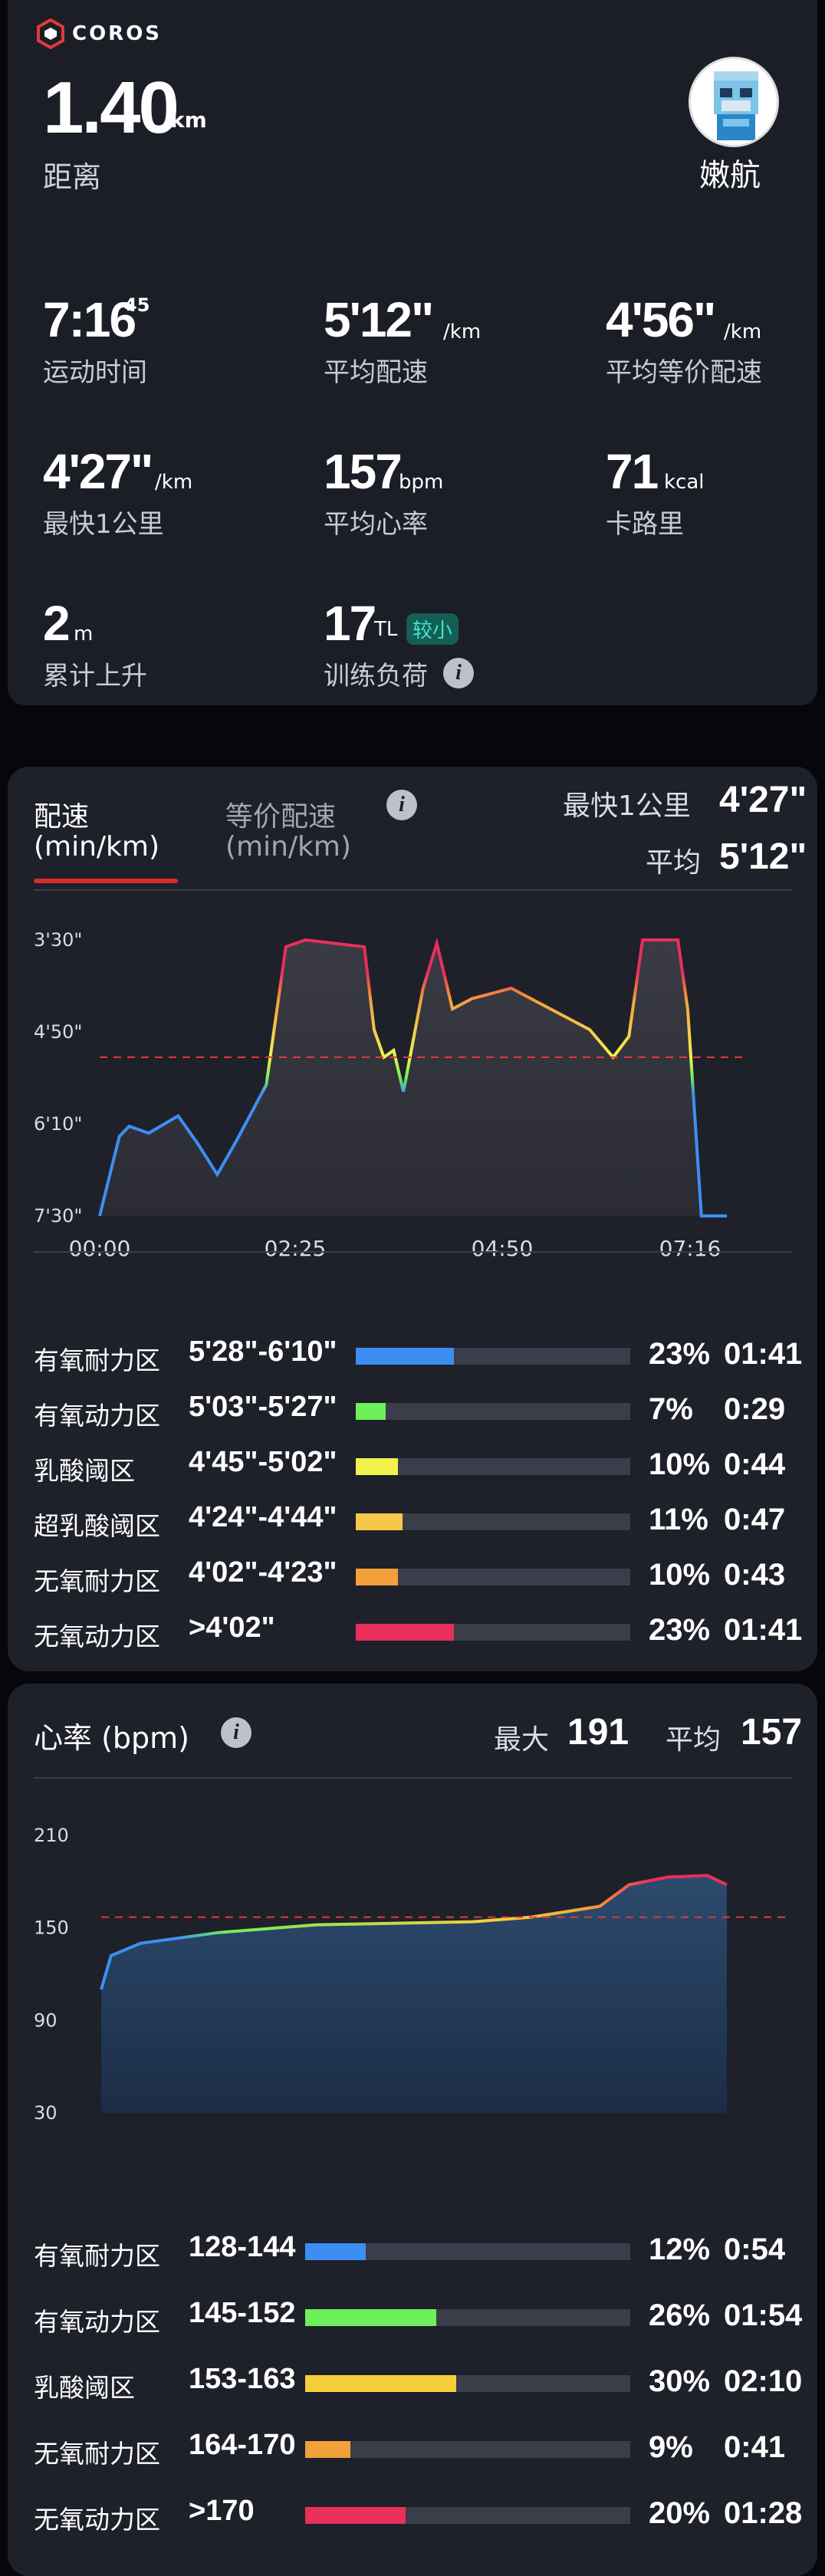 The height and width of the screenshot is (2576, 825). Describe the element at coordinates (263, 1462) in the screenshot. I see `zone-range: 4'45"-5'02"` at that location.